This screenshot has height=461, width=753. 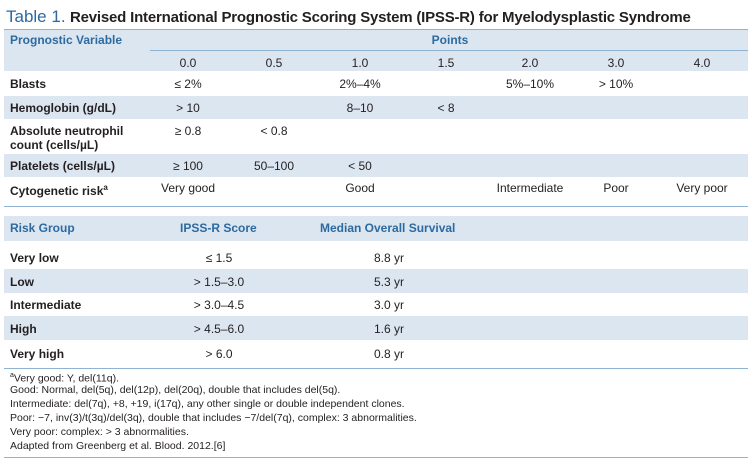 I want to click on risk-group: Low, so click(x=22, y=282).